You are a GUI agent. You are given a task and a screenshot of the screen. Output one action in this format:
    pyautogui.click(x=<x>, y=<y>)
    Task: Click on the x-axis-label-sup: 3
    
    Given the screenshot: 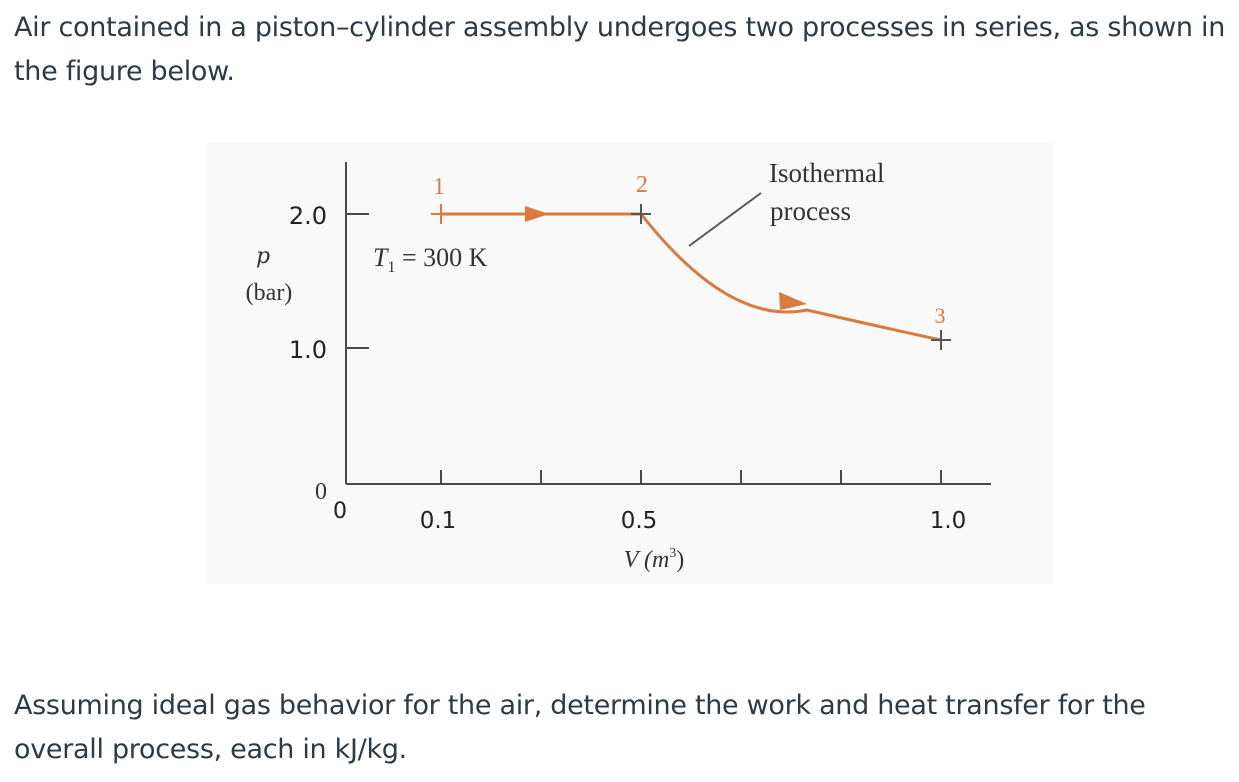 What is the action you would take?
    pyautogui.click(x=672, y=553)
    